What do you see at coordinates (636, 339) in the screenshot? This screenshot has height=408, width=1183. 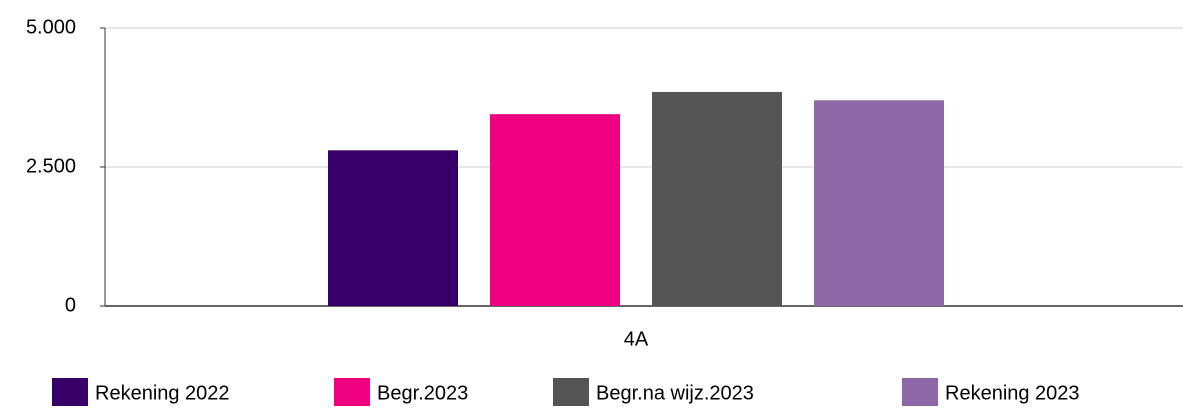 I see `x-tick-label: 4A` at bounding box center [636, 339].